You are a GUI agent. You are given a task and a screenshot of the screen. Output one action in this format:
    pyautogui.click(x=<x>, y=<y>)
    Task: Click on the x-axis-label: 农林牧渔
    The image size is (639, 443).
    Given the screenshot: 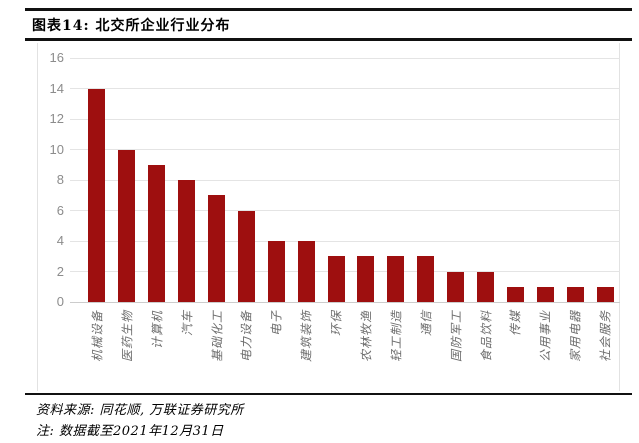 What is the action you would take?
    pyautogui.click(x=366, y=336)
    